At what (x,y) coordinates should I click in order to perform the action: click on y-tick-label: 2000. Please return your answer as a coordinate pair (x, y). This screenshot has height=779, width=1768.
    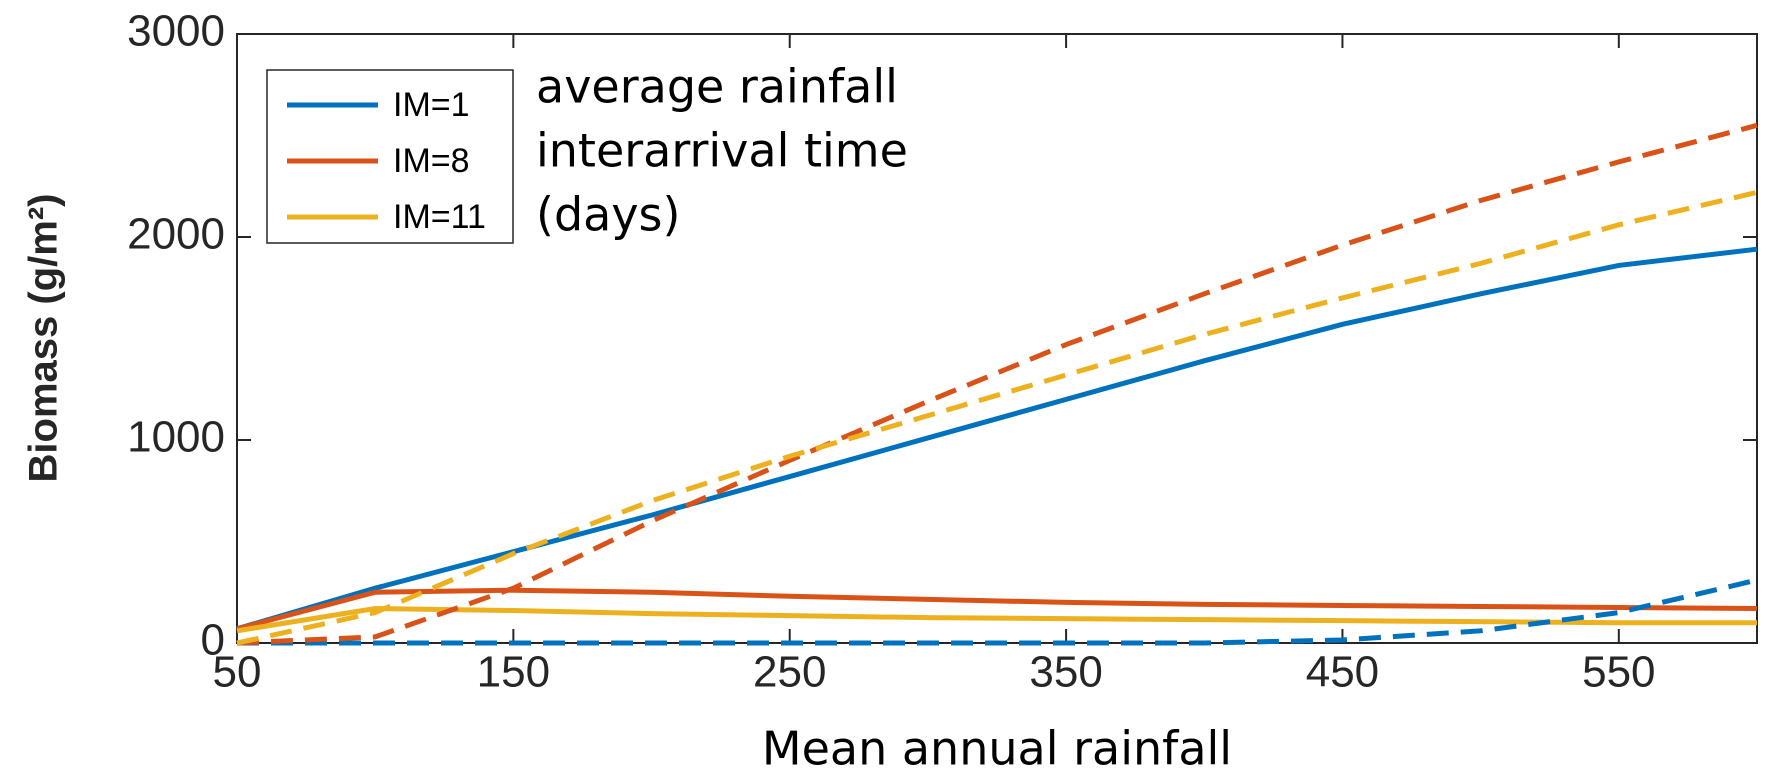
    Looking at the image, I should click on (176, 234).